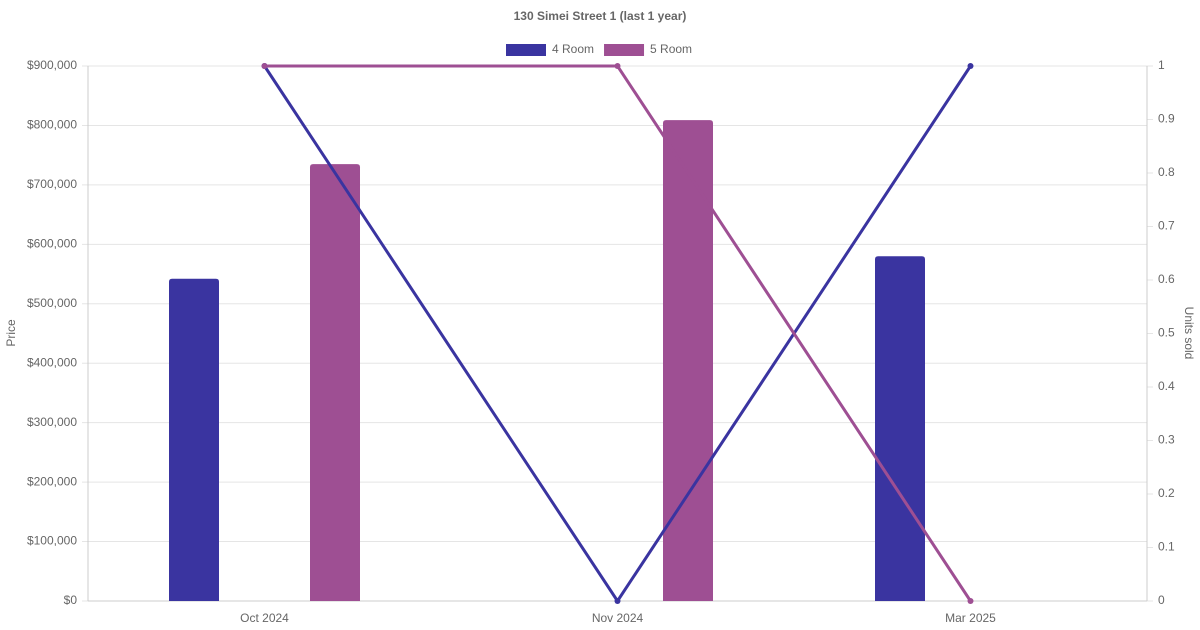 The width and height of the screenshot is (1200, 630). I want to click on y2-tick-label: 0, so click(1161, 600).